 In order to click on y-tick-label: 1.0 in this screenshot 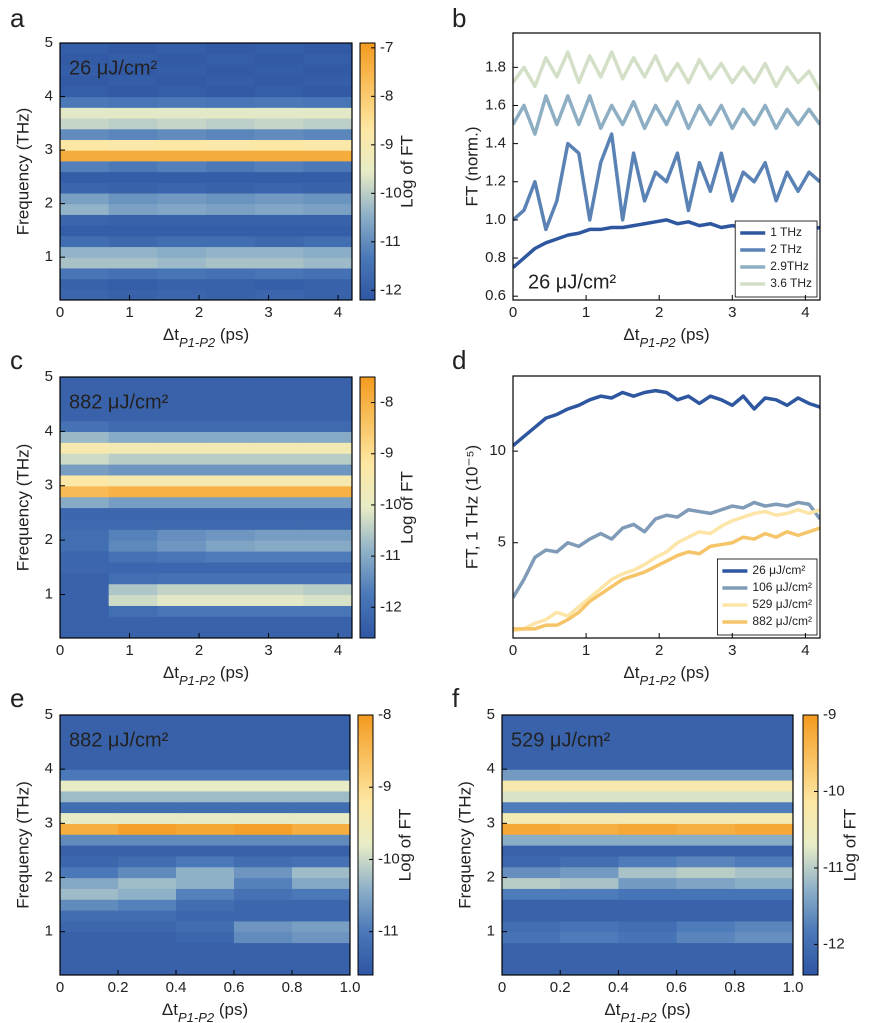, I will do `click(495, 219)`.